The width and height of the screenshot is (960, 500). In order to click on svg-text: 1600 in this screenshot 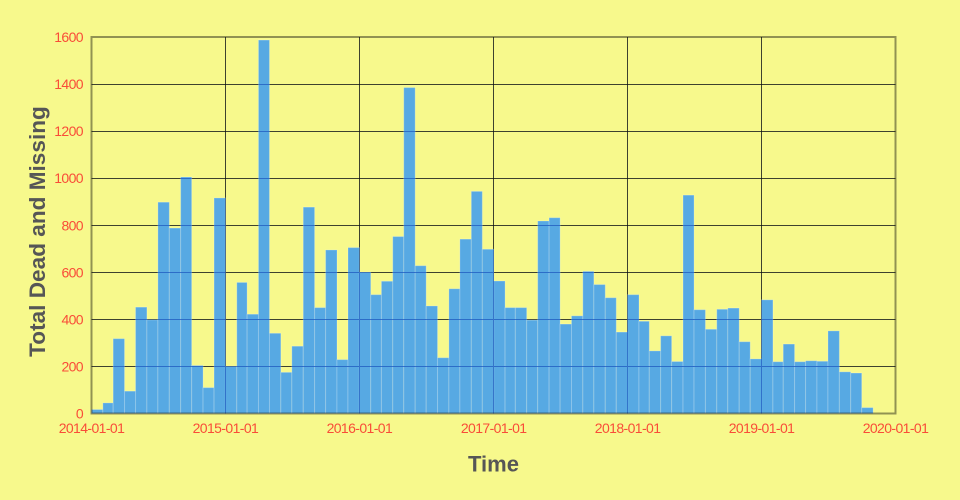, I will do `click(69, 37)`.